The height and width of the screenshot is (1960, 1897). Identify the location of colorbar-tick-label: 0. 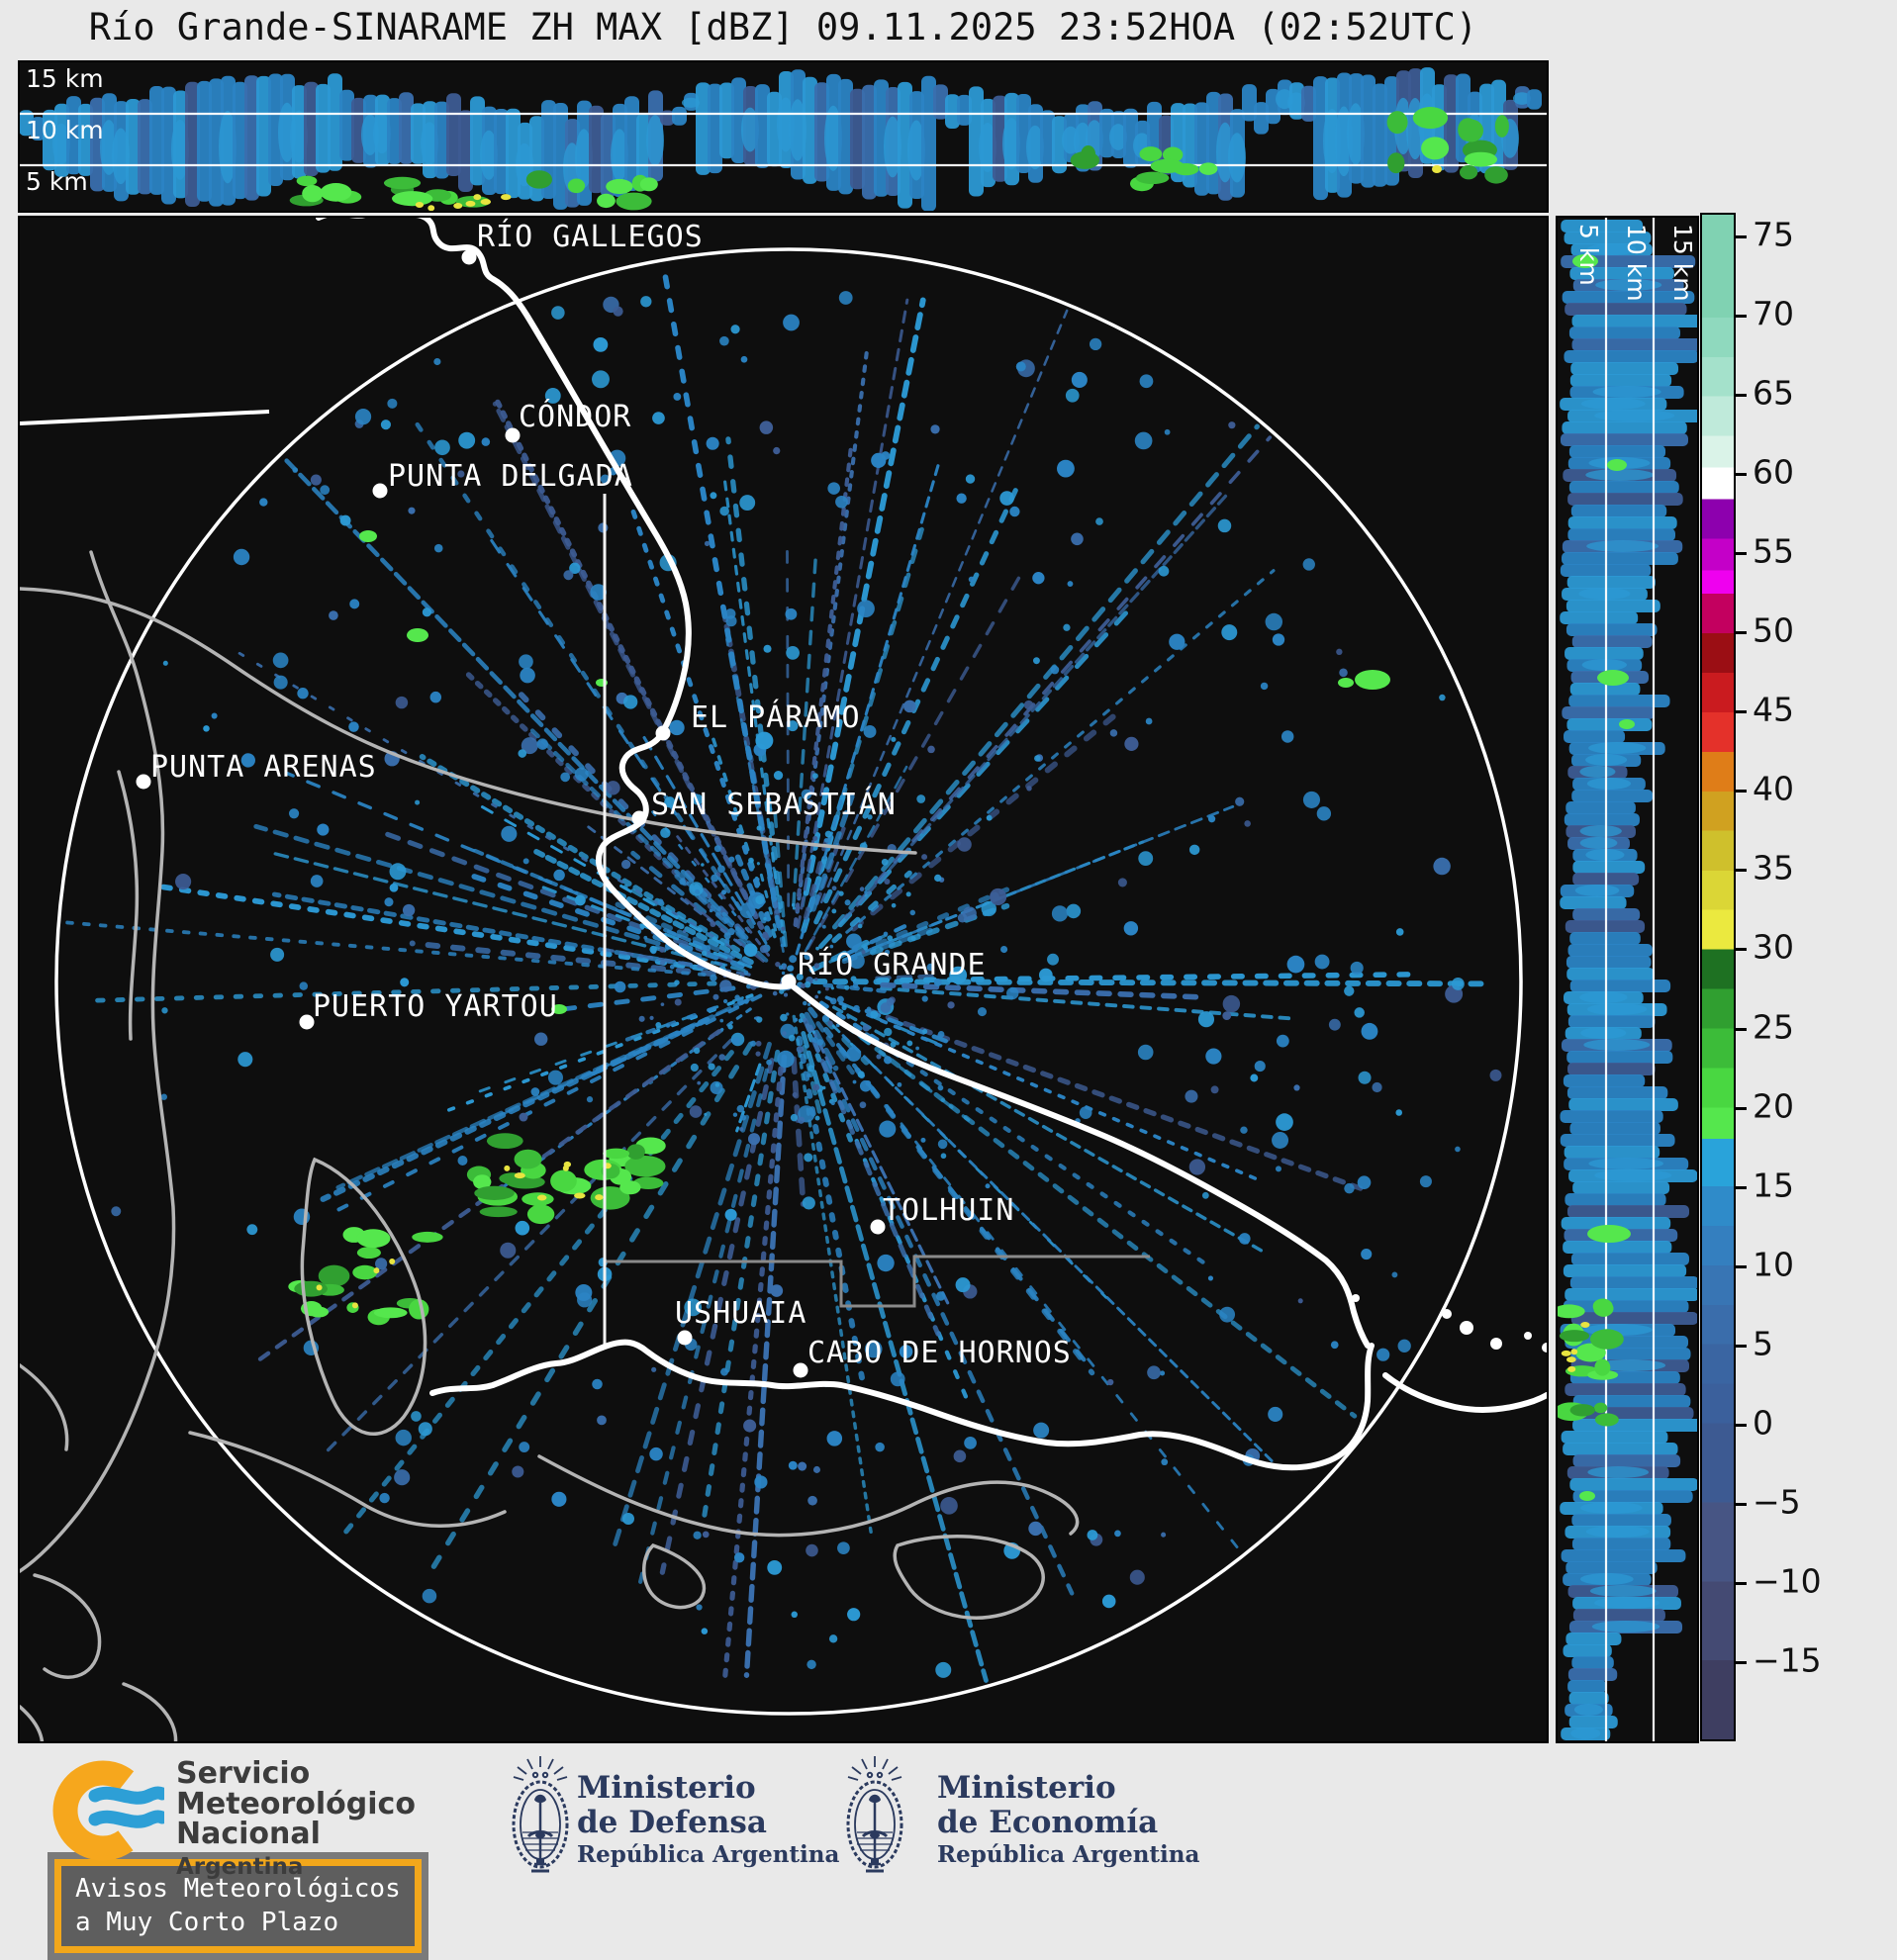
(1763, 1423).